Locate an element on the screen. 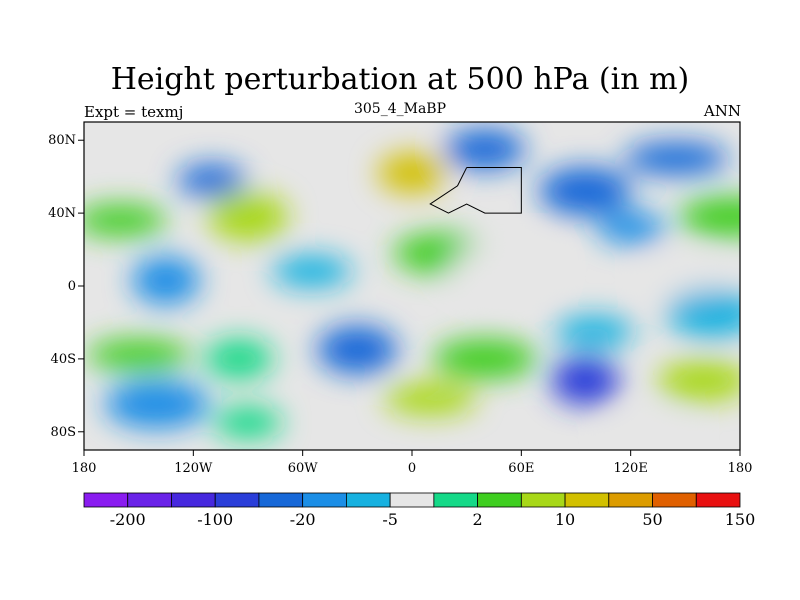 This screenshot has width=800, height=600. figure-title: Height perturbation at 500 hPa (in m) is located at coordinates (400, 79).